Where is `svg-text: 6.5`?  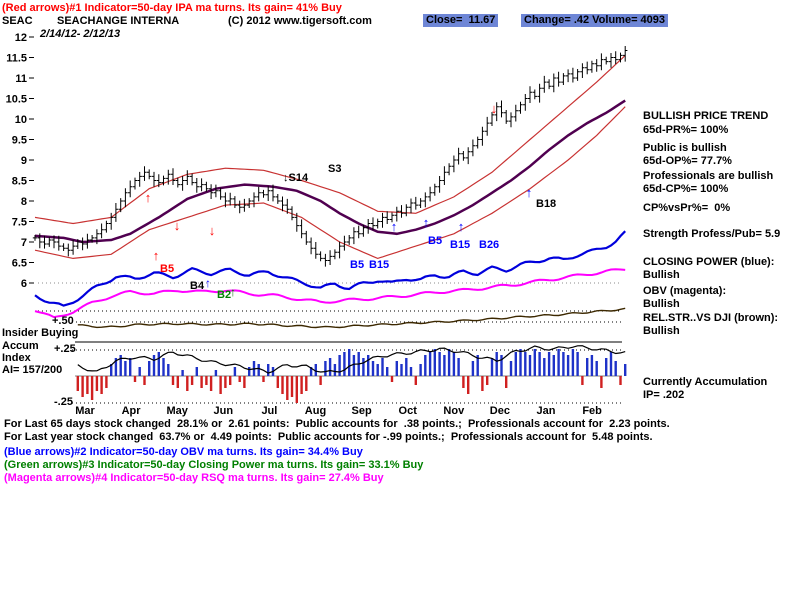 svg-text: 6.5 is located at coordinates (19, 264).